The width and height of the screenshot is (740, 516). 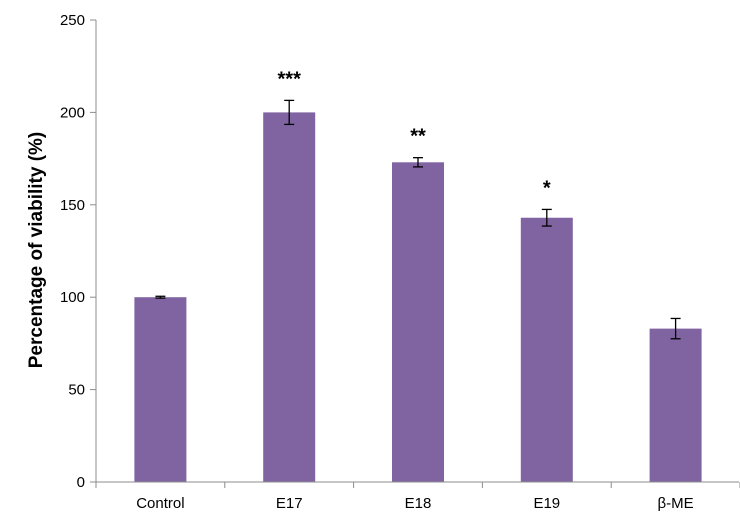 I want to click on significance-label: *, so click(x=547, y=188).